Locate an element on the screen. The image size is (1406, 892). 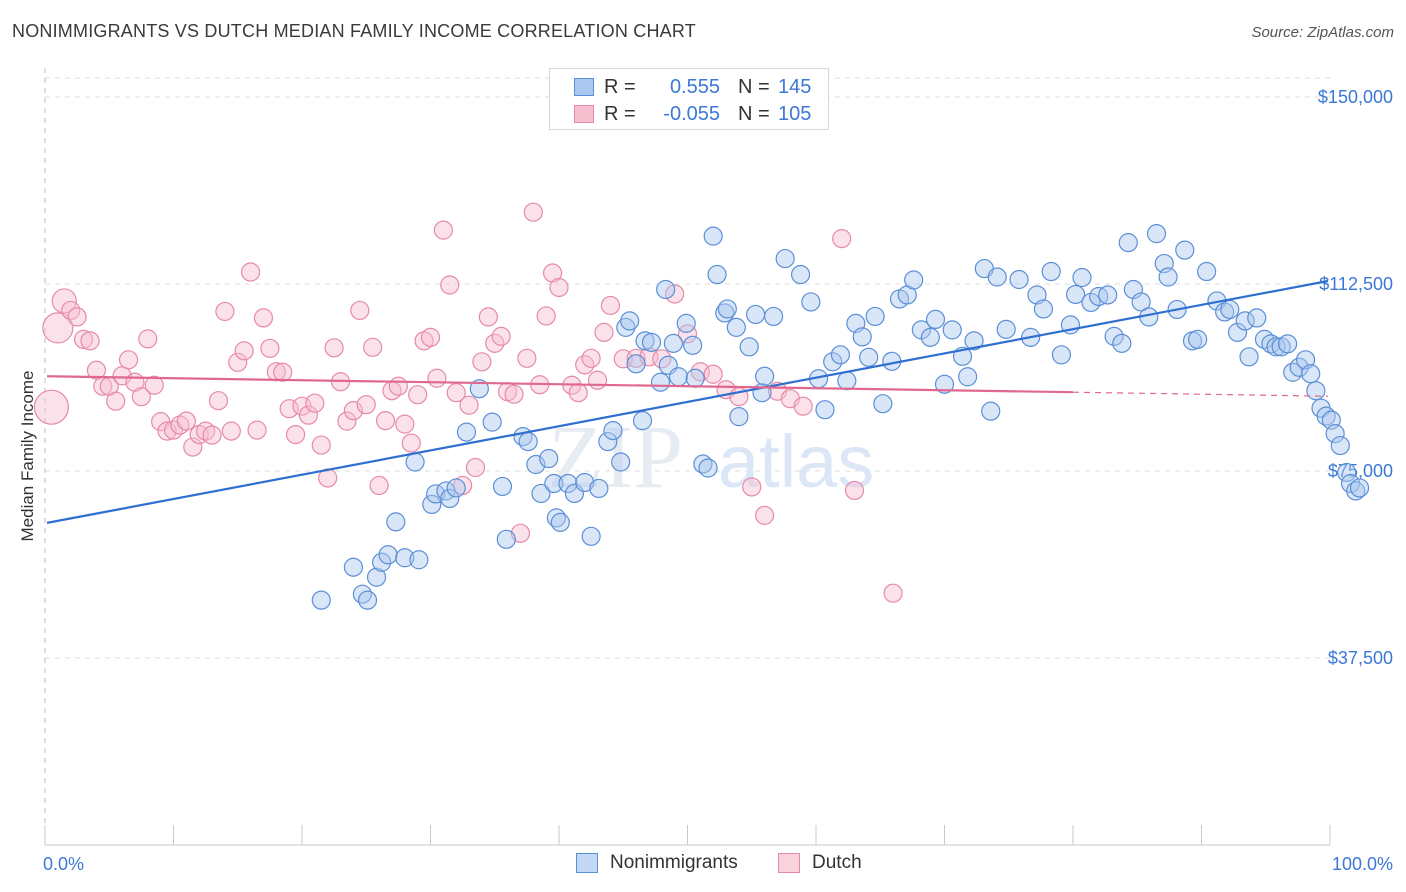
correlation-legend: R = 0.555 N = 145 R = -0.055 N = 105 is located at coordinates (689, 99).